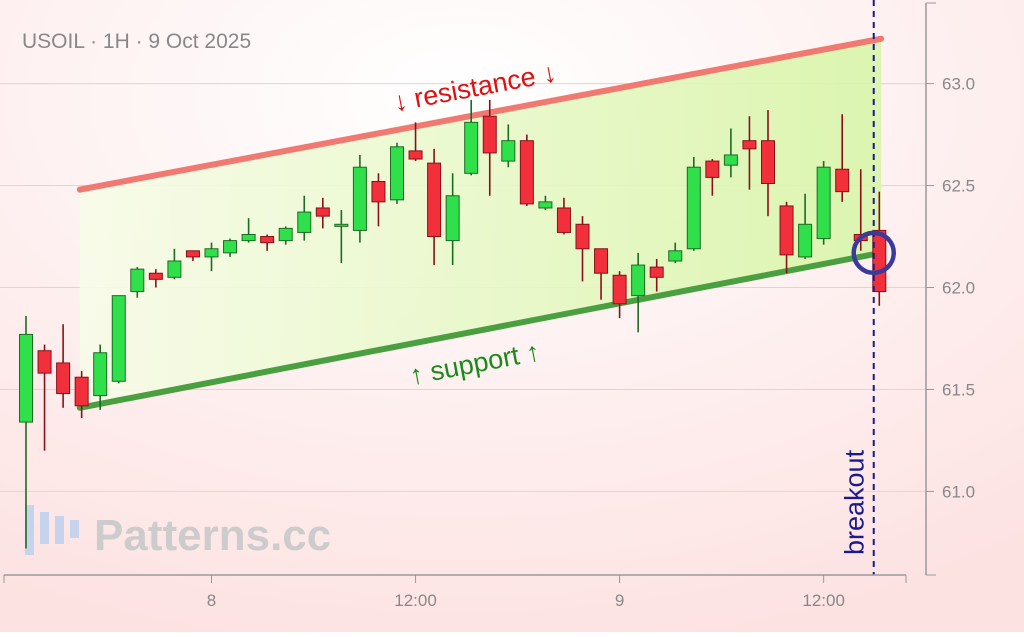  I want to click on y-tick-label: 61.0, so click(958, 491).